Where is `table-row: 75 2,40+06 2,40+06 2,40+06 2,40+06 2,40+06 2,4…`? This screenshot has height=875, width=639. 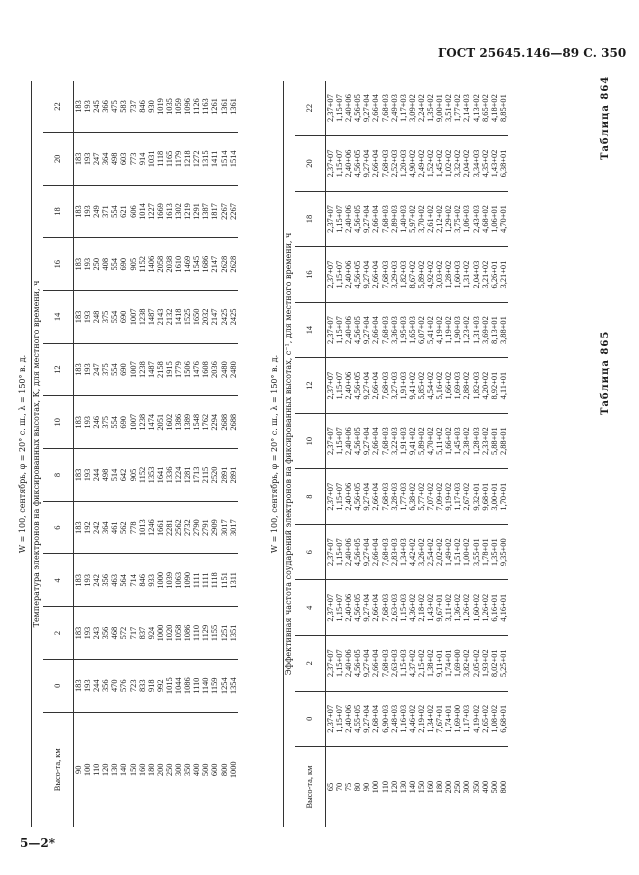
table-row: 75 2,40+06 2,40+06 2,40+06 2,40+06 2,40+06 2,4… is located at coordinates (349, 454).